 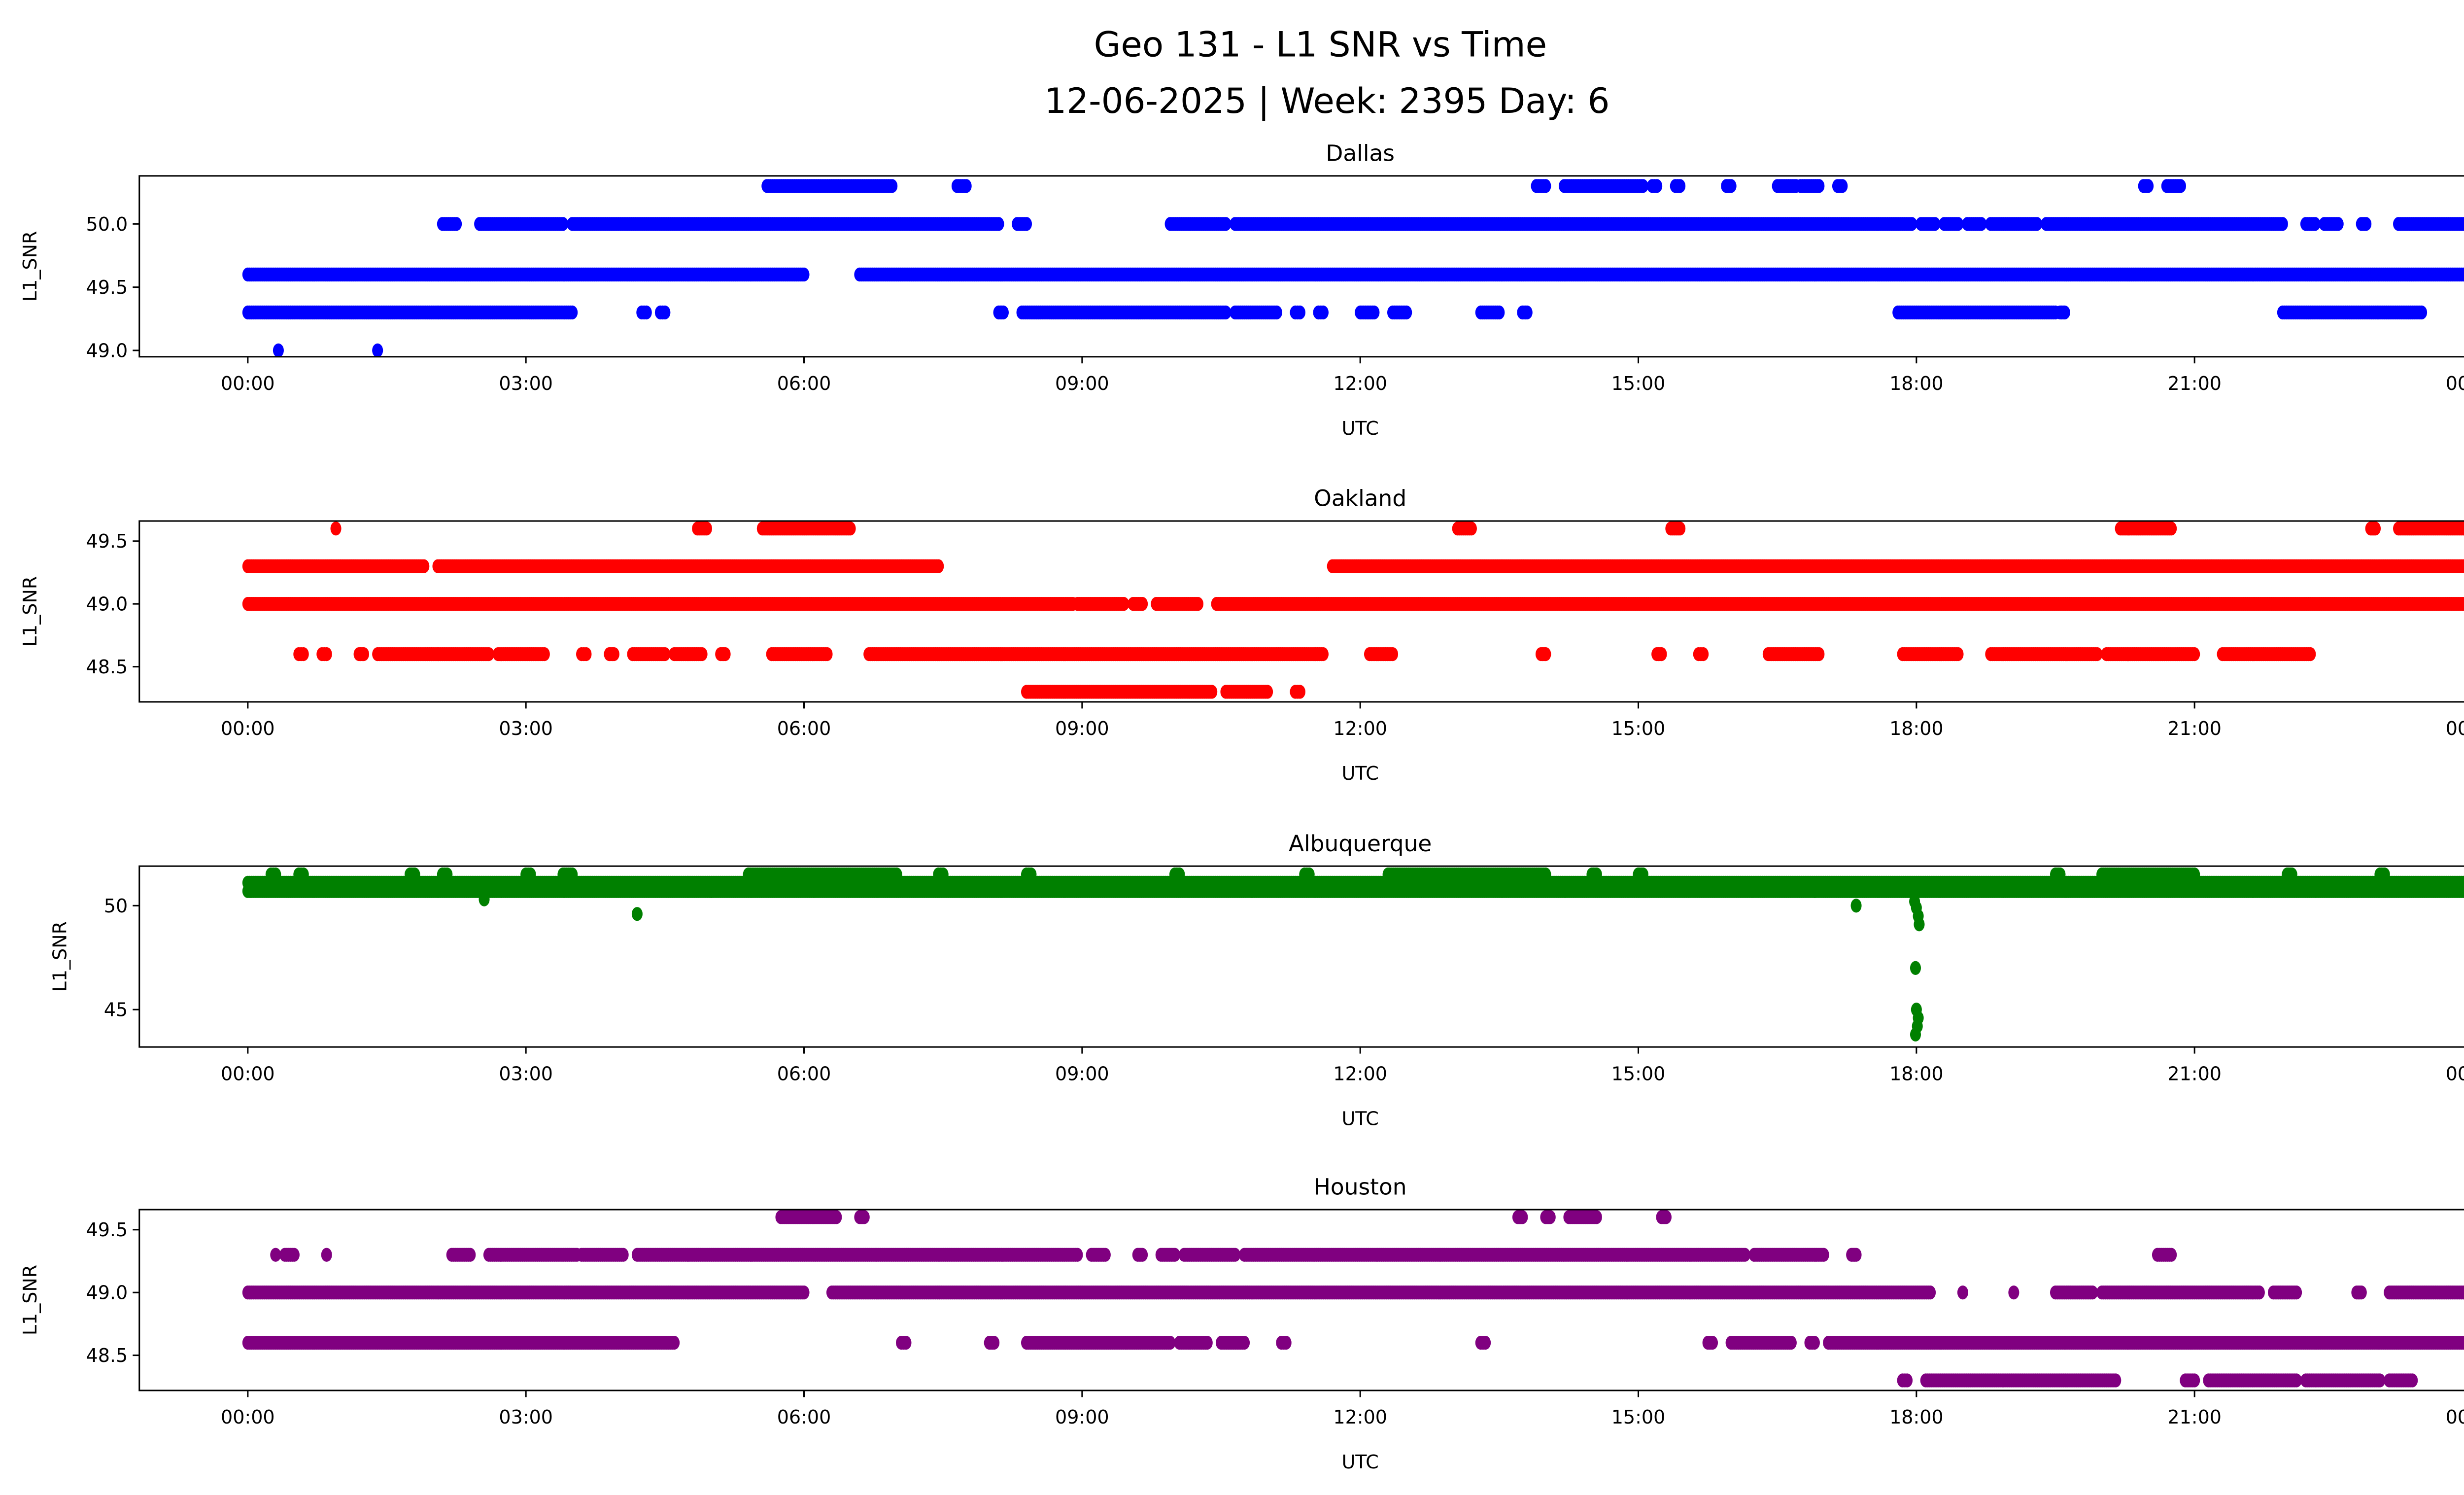 What do you see at coordinates (1082, 383) in the screenshot?
I see `x-tick-label: 09:00` at bounding box center [1082, 383].